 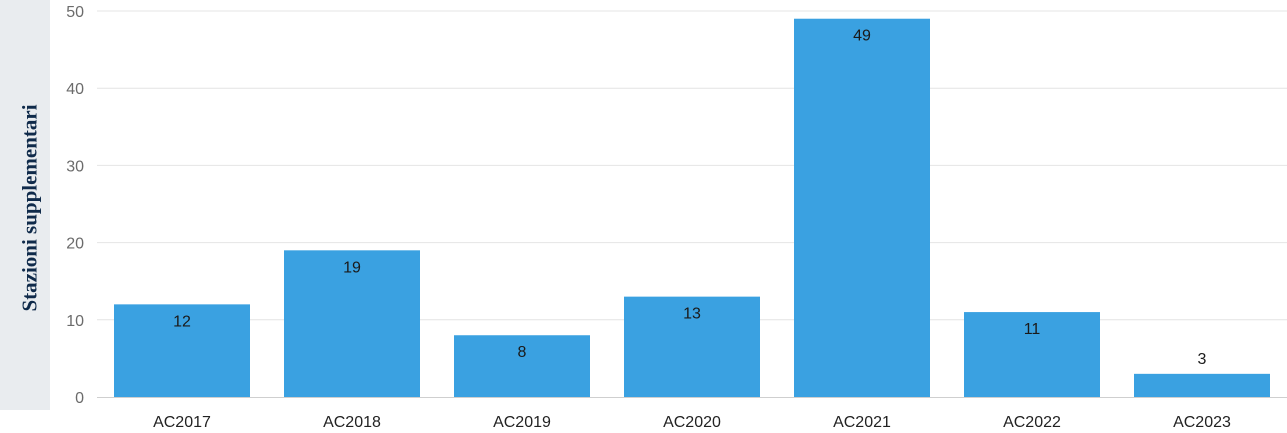 I want to click on data-label-ac2018: 19, so click(x=352, y=267).